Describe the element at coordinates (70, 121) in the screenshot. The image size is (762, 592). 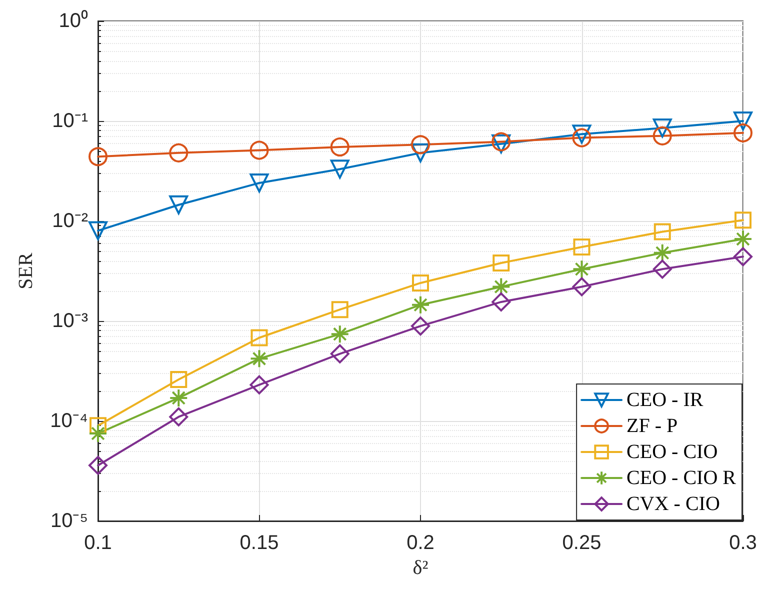
I see `y-tick-label: 10⁻¹` at that location.